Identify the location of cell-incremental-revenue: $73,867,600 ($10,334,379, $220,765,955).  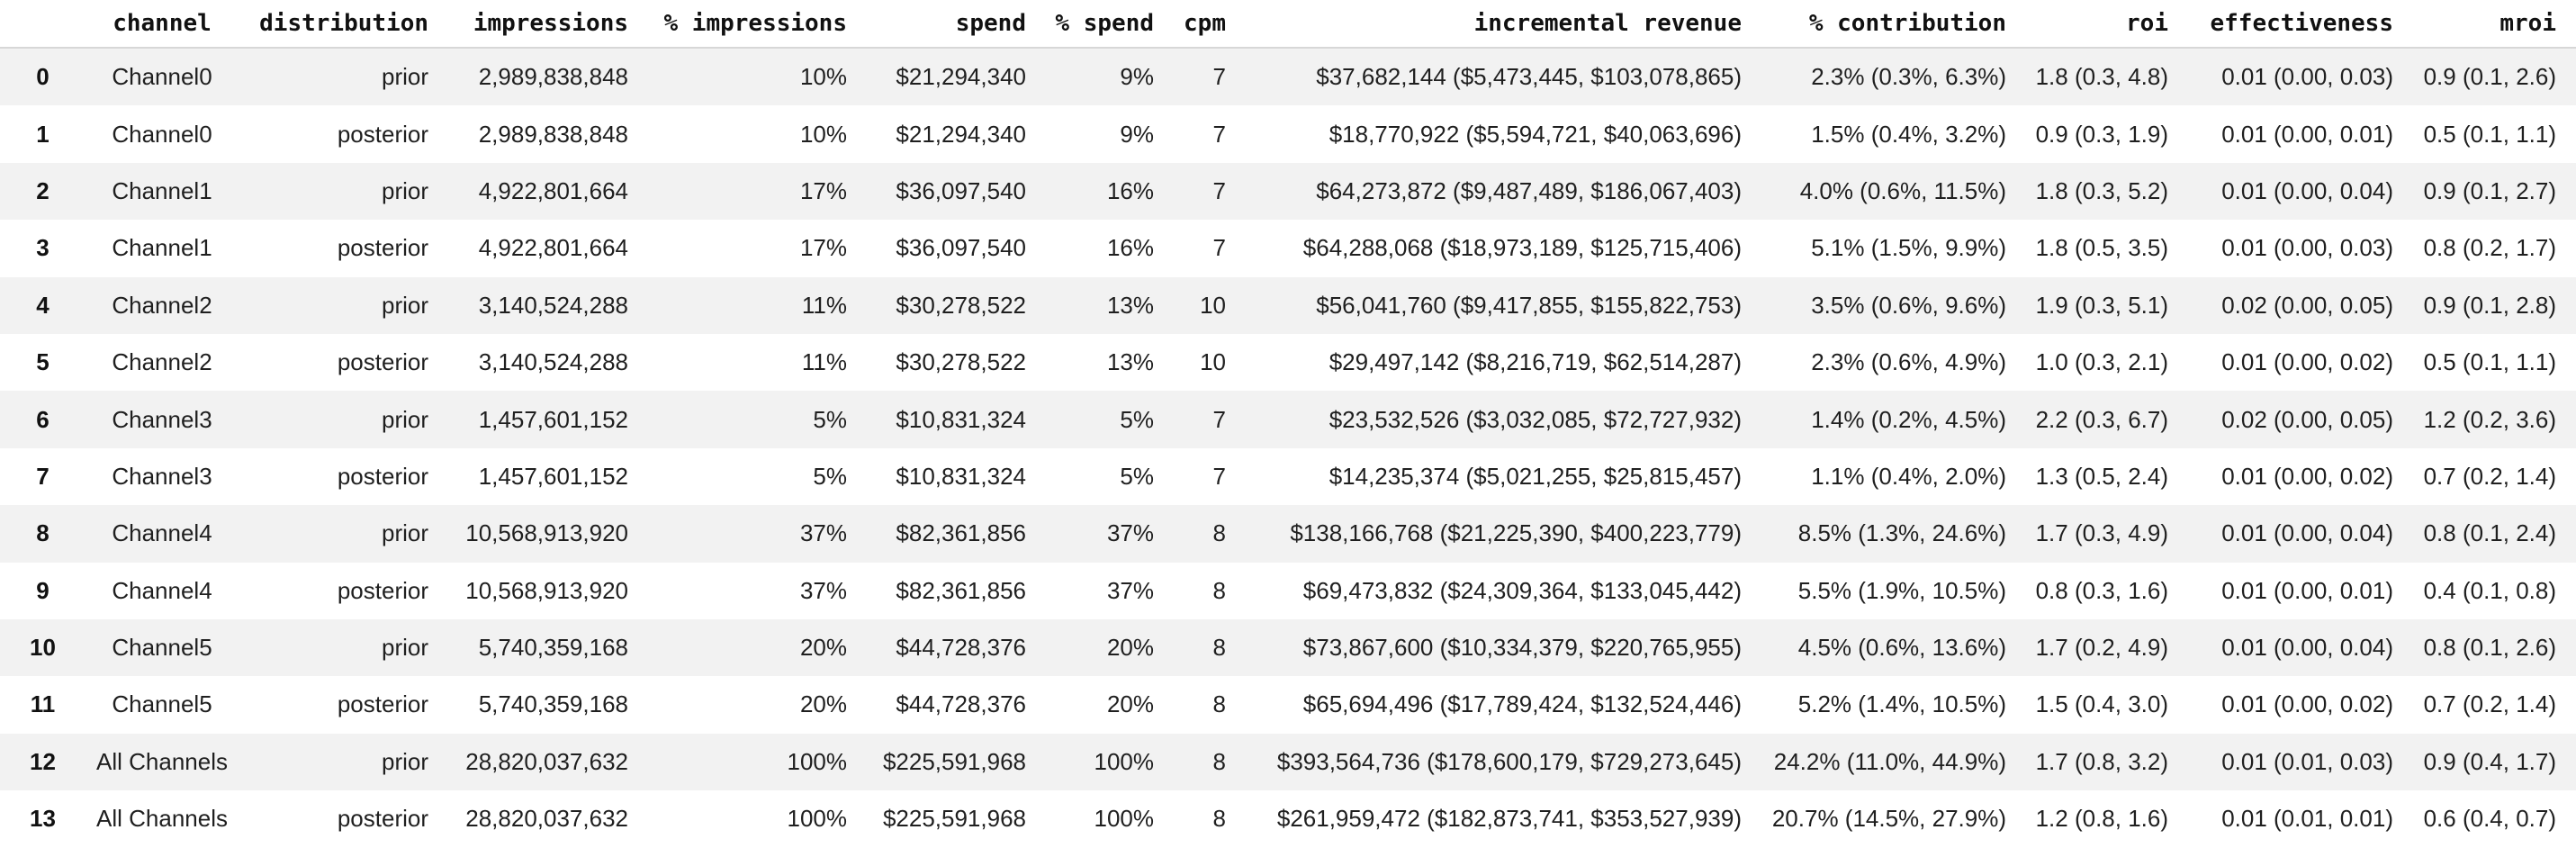
(1522, 648).